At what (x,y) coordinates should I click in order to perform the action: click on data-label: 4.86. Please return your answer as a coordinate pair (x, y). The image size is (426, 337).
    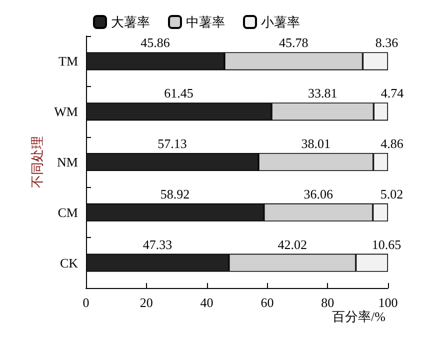
    Looking at the image, I should click on (392, 143).